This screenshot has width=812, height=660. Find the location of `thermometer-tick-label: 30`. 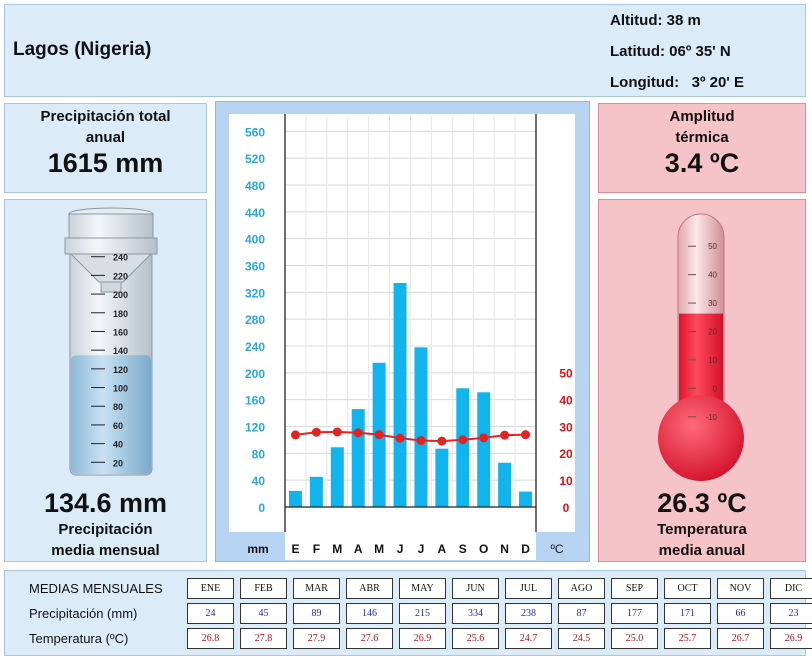

thermometer-tick-label: 30 is located at coordinates (712, 303).